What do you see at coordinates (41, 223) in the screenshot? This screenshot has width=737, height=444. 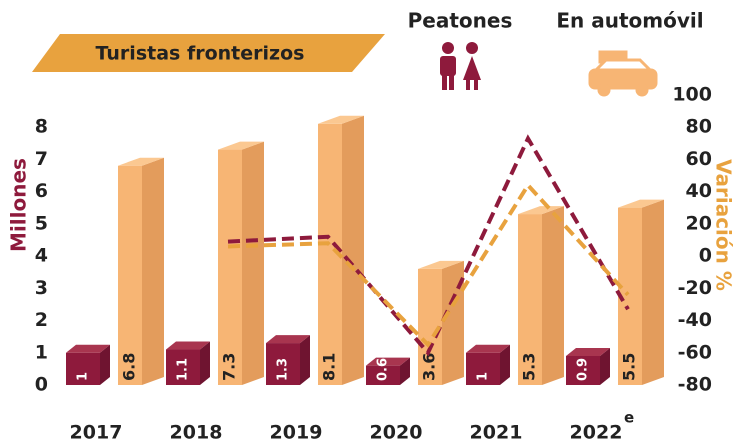 I see `y-tick-label: 5` at bounding box center [41, 223].